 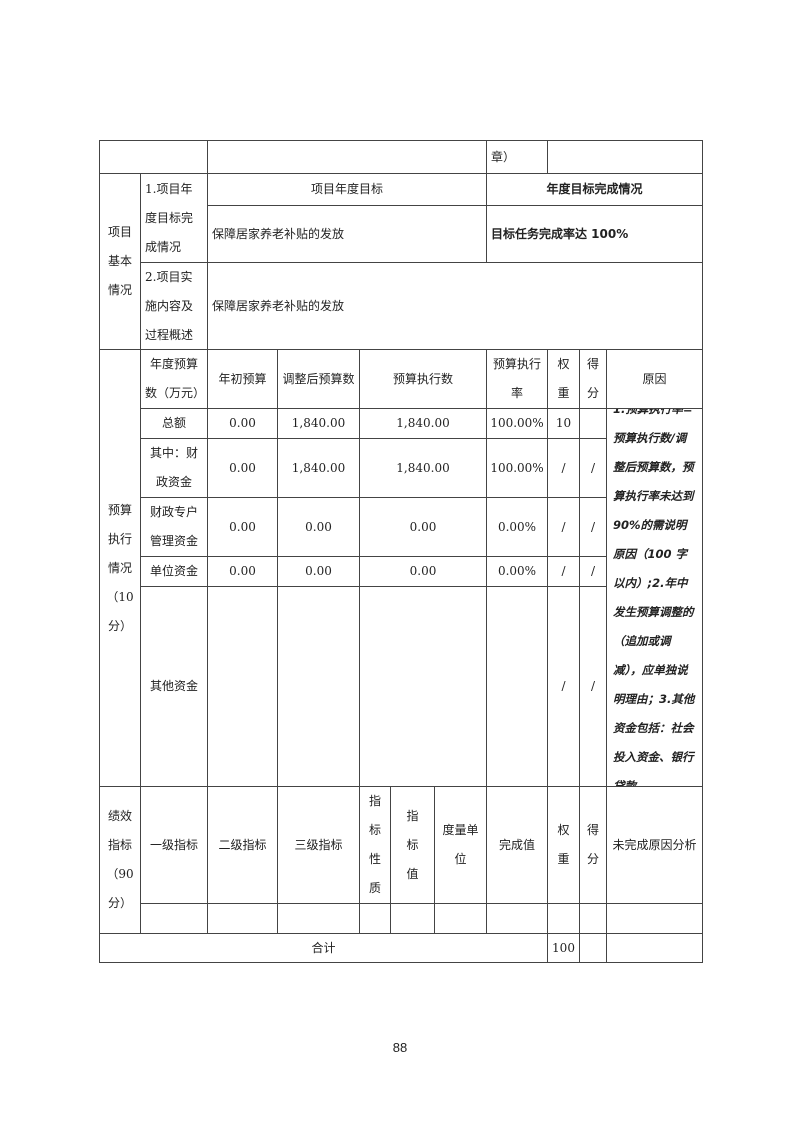 I want to click on performance-header: 二级指标, so click(x=242, y=845).